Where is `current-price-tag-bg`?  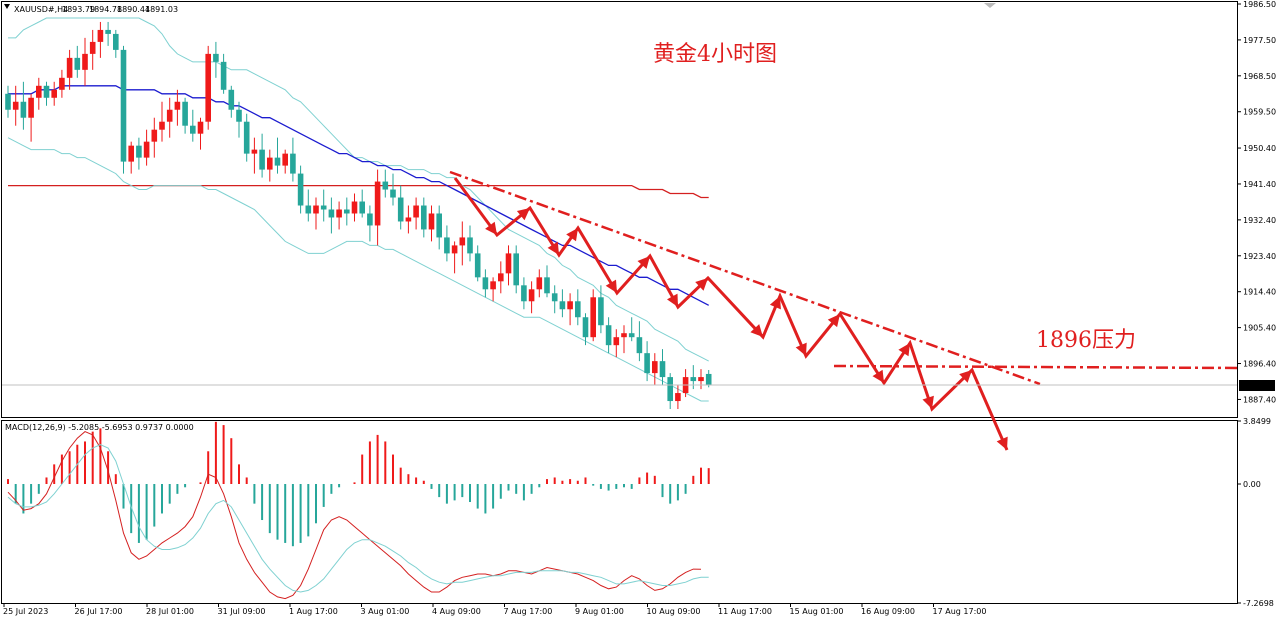
current-price-tag-bg is located at coordinates (1257, 385).